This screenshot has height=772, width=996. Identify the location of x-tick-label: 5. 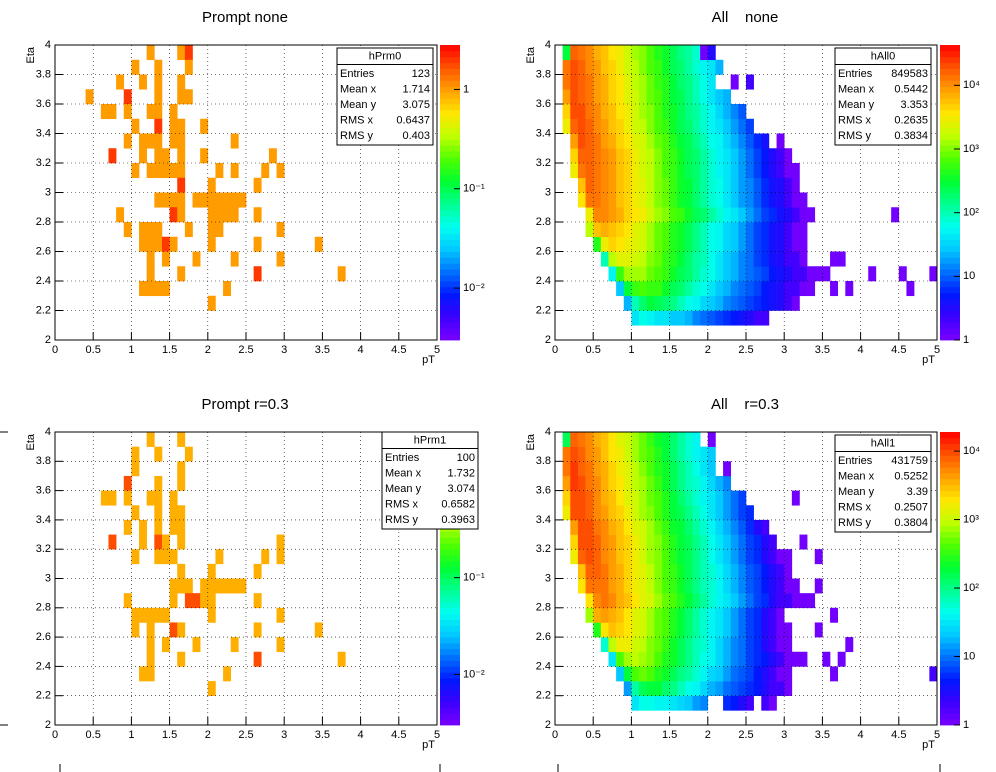
(937, 735).